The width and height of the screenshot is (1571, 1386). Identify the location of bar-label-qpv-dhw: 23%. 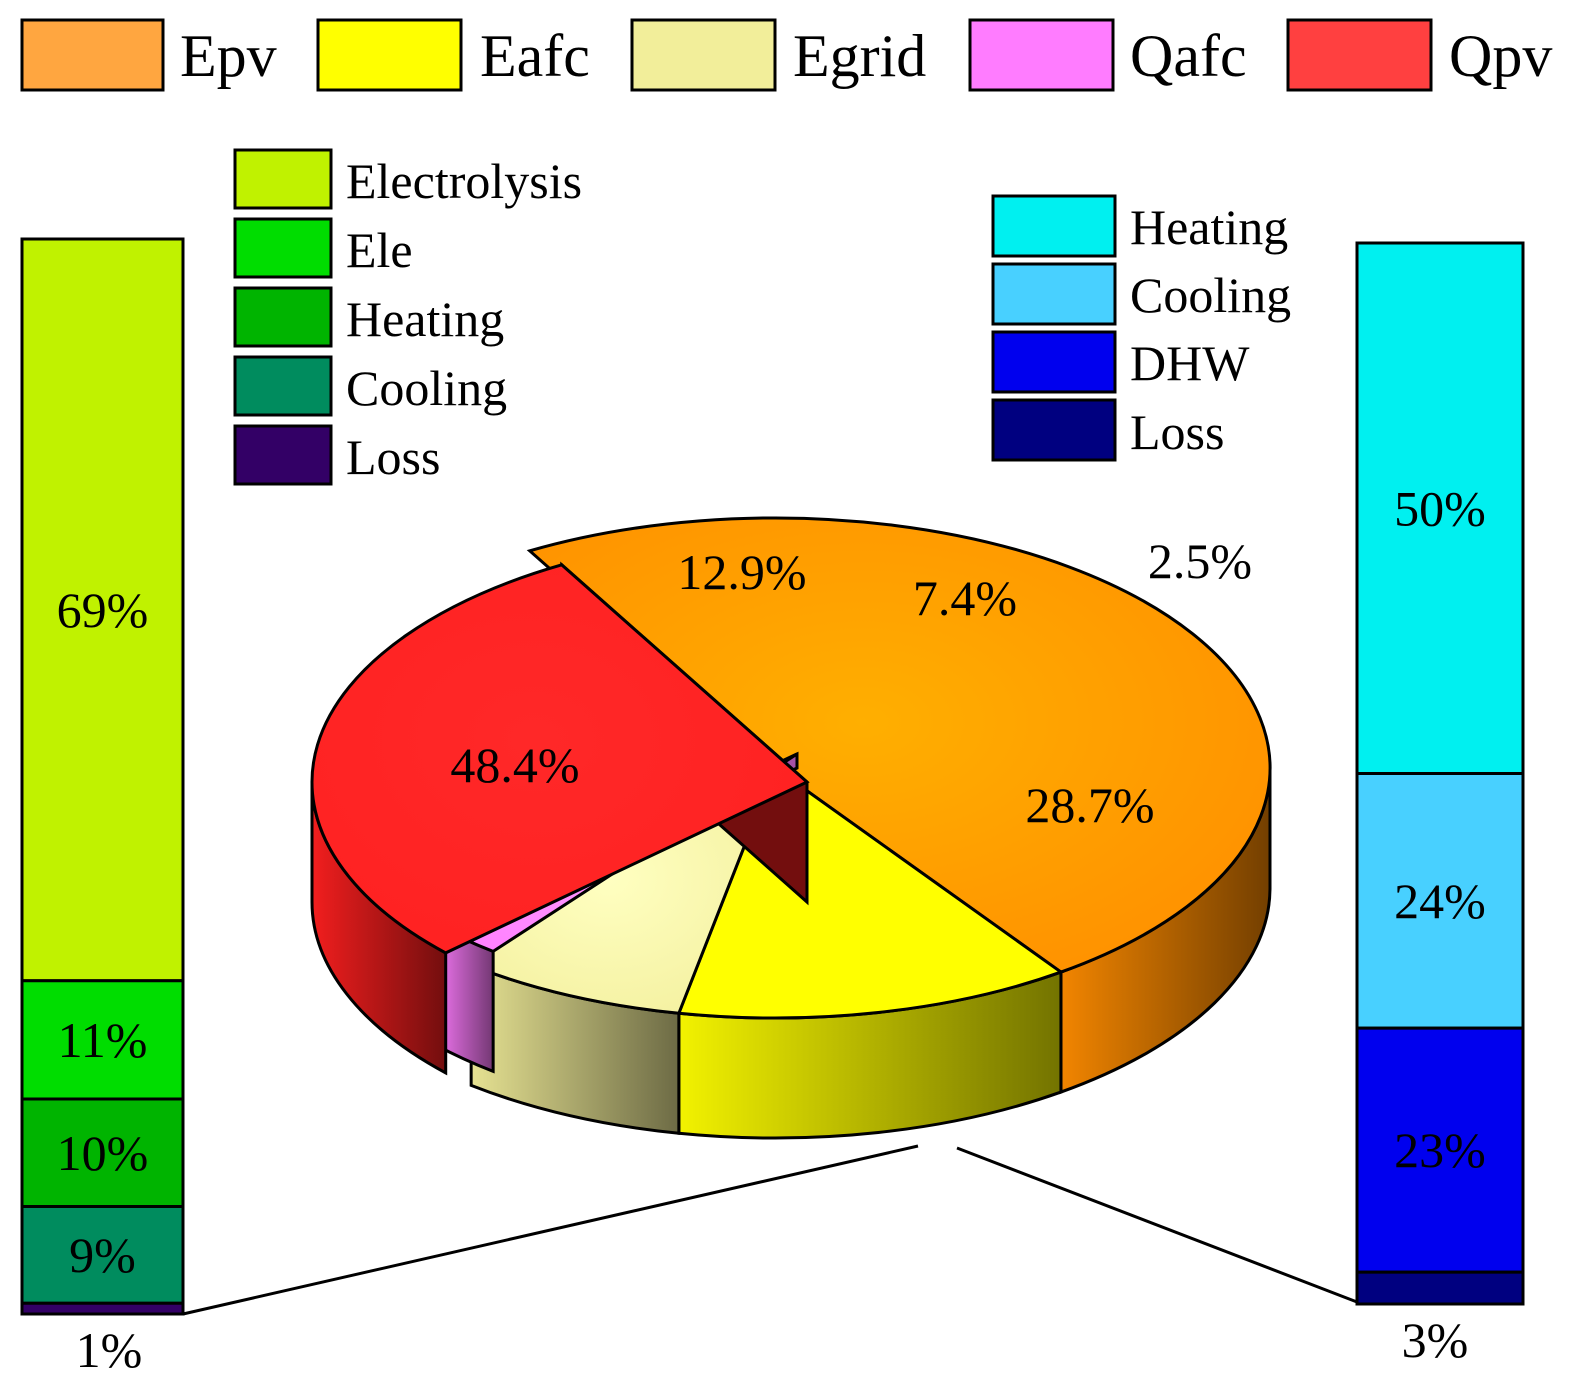
(1440, 1150).